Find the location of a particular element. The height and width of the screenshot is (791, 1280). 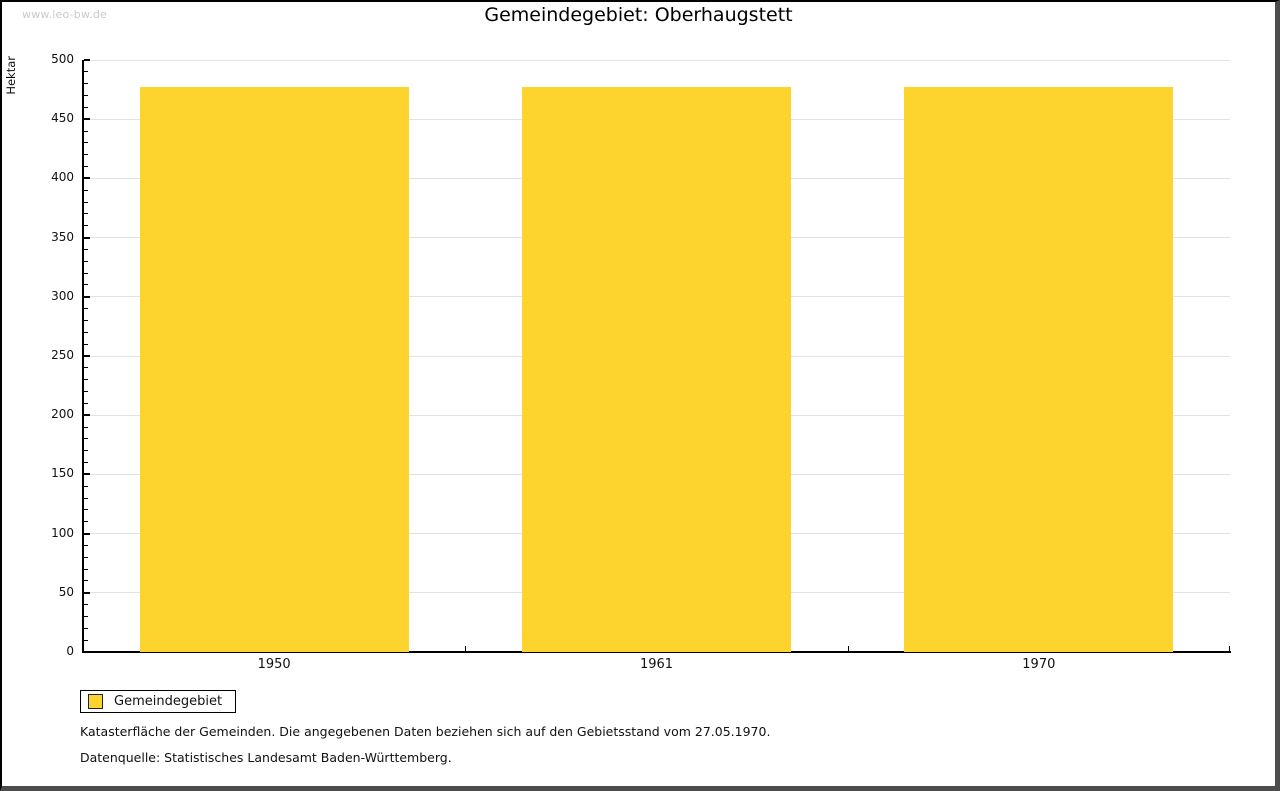

y-tick-label: 500 is located at coordinates (62, 59).